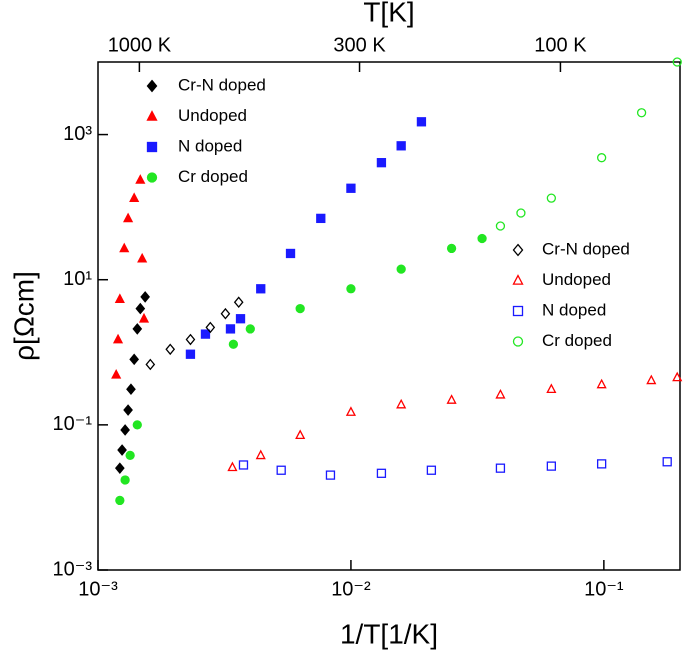 Image resolution: width=700 pixels, height=660 pixels. I want to click on x2-tick-label: 1000 K, so click(140, 45).